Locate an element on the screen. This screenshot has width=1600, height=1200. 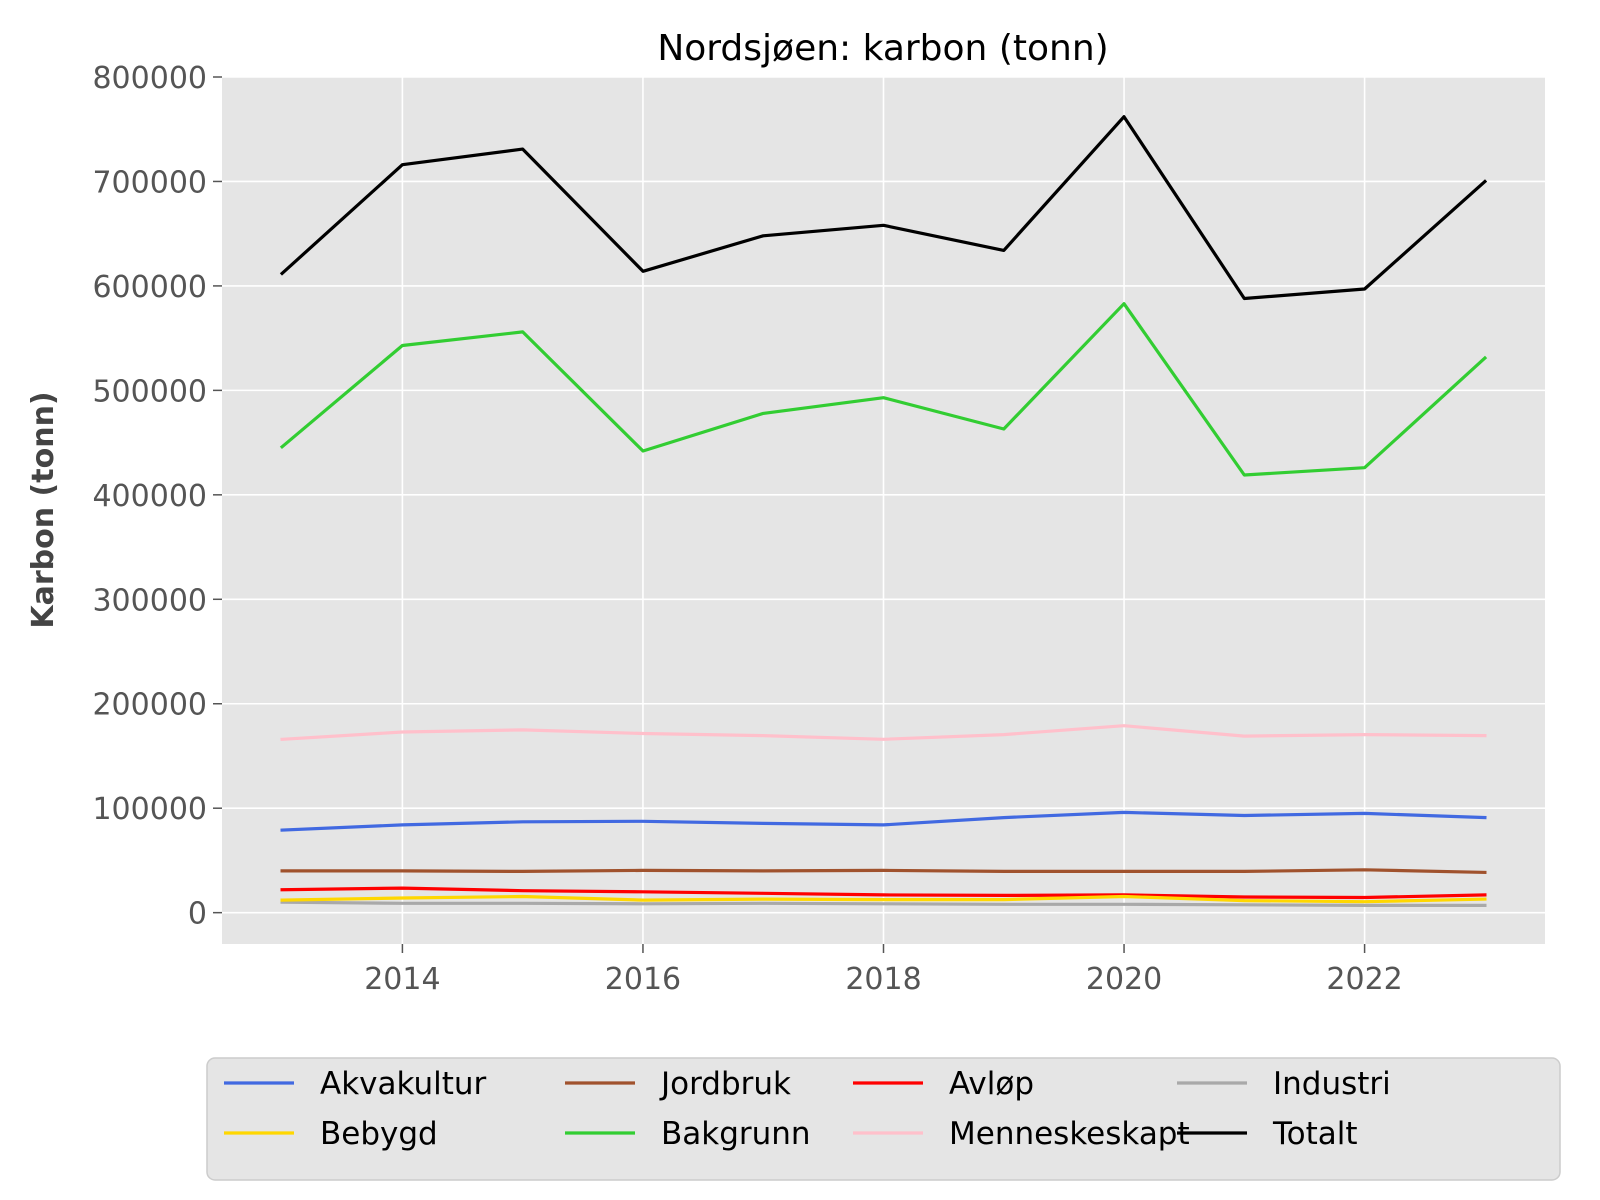
legend-item-bebygd: Bebygd is located at coordinates (331, 1134).